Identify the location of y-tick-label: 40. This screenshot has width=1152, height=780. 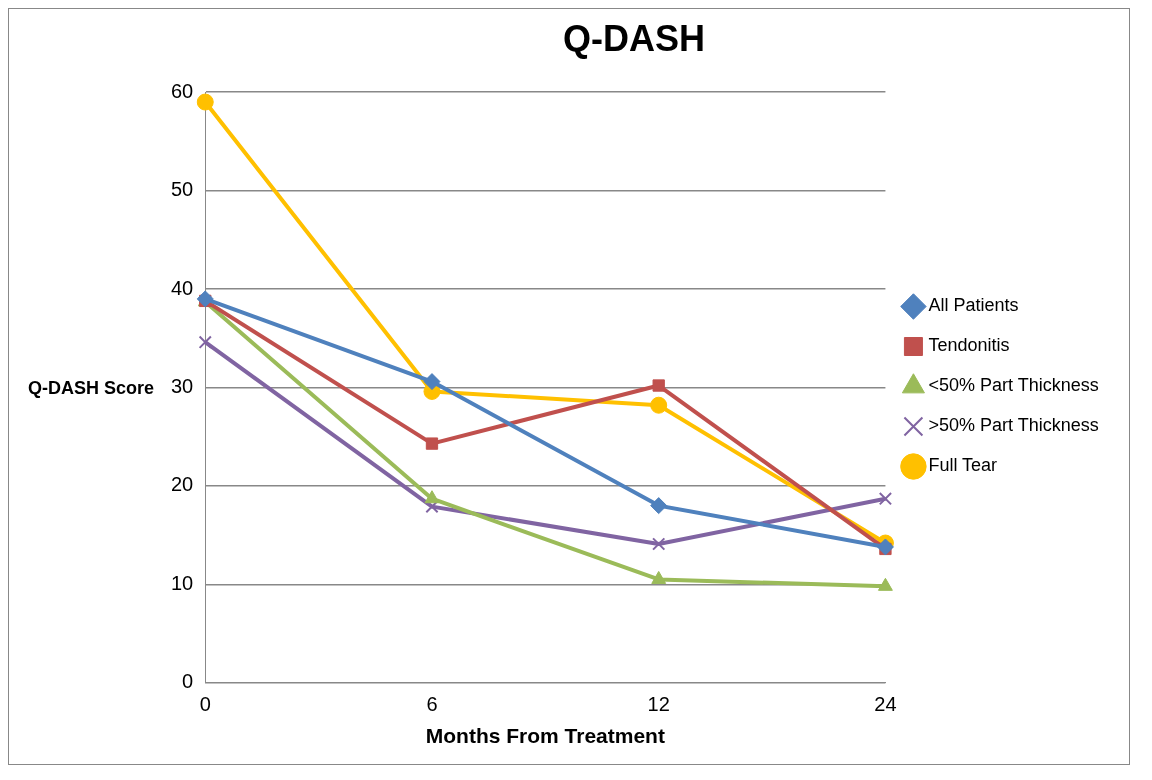
(182, 287).